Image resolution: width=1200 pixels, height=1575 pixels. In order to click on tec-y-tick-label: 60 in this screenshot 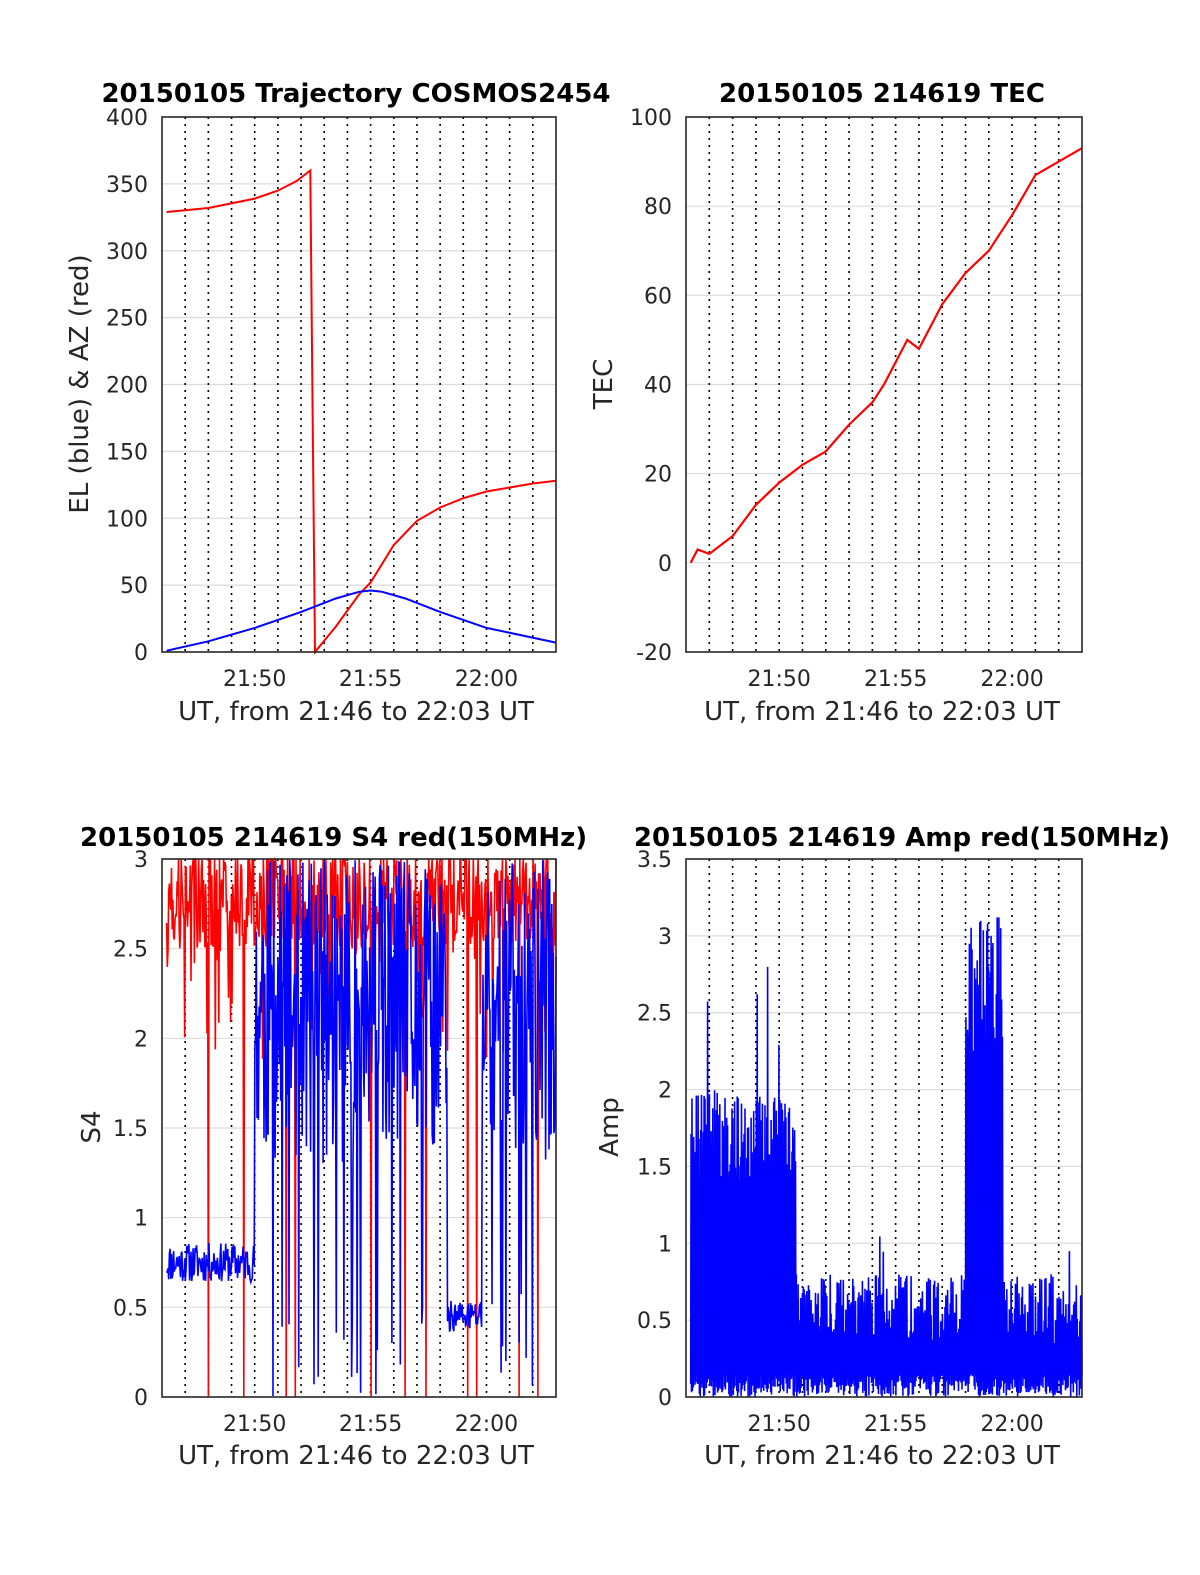, I will do `click(658, 296)`.